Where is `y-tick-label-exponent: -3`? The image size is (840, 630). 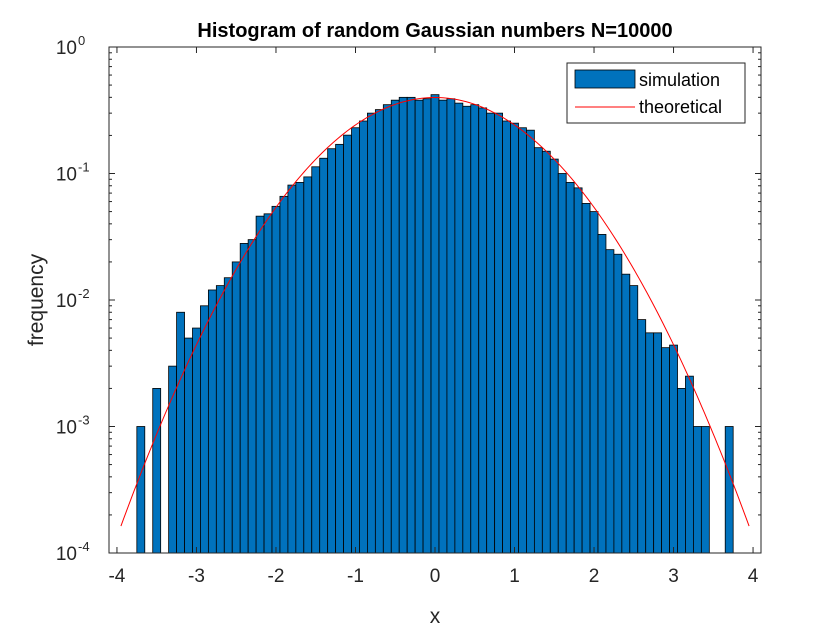
y-tick-label-exponent: -3 is located at coordinates (84, 420).